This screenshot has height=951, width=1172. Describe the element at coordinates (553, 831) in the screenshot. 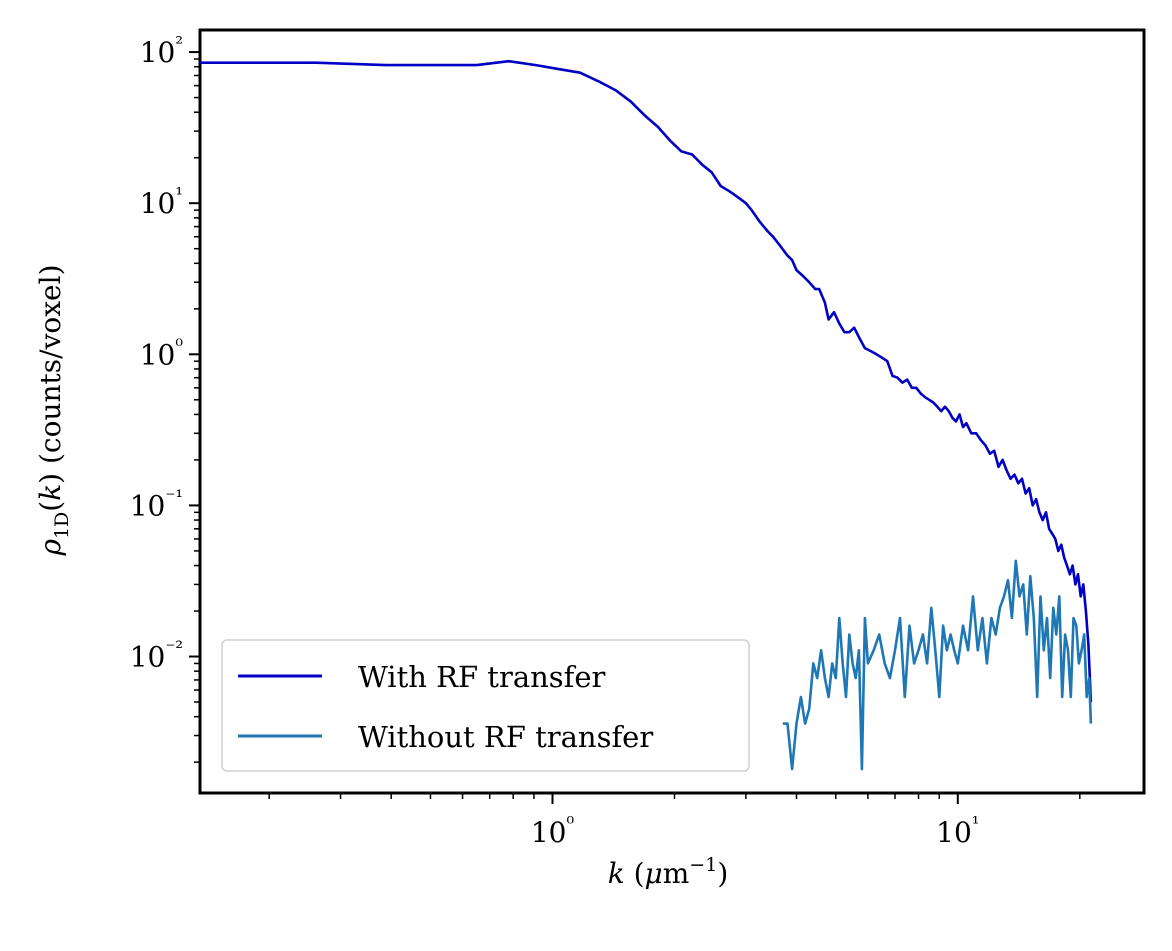

I see `x-tick-label: 10⁰` at that location.